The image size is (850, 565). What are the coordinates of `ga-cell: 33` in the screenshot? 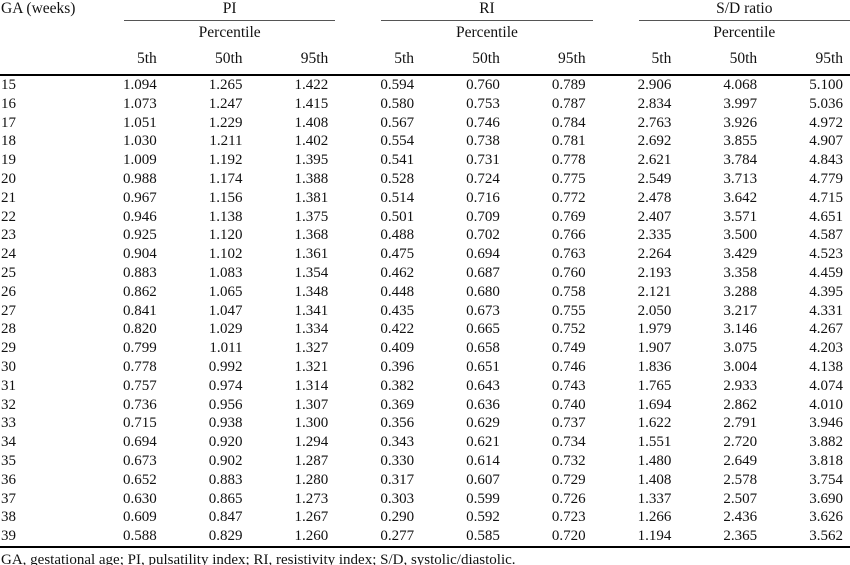 It's located at (8, 423).